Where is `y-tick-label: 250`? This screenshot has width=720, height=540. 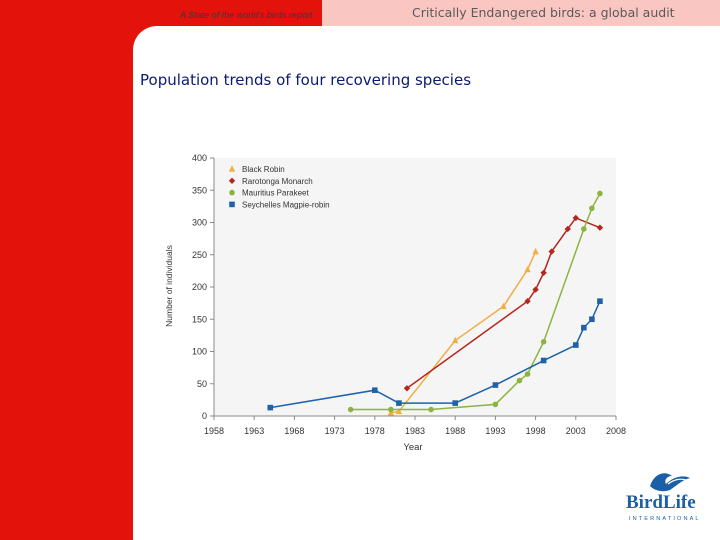 y-tick-label: 250 is located at coordinates (199, 255).